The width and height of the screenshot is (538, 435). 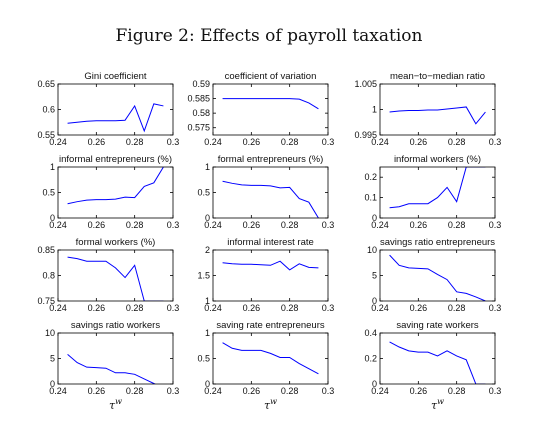 What do you see at coordinates (115, 159) in the screenshot?
I see `subplot-title: informal entrepreneurs (%)` at bounding box center [115, 159].